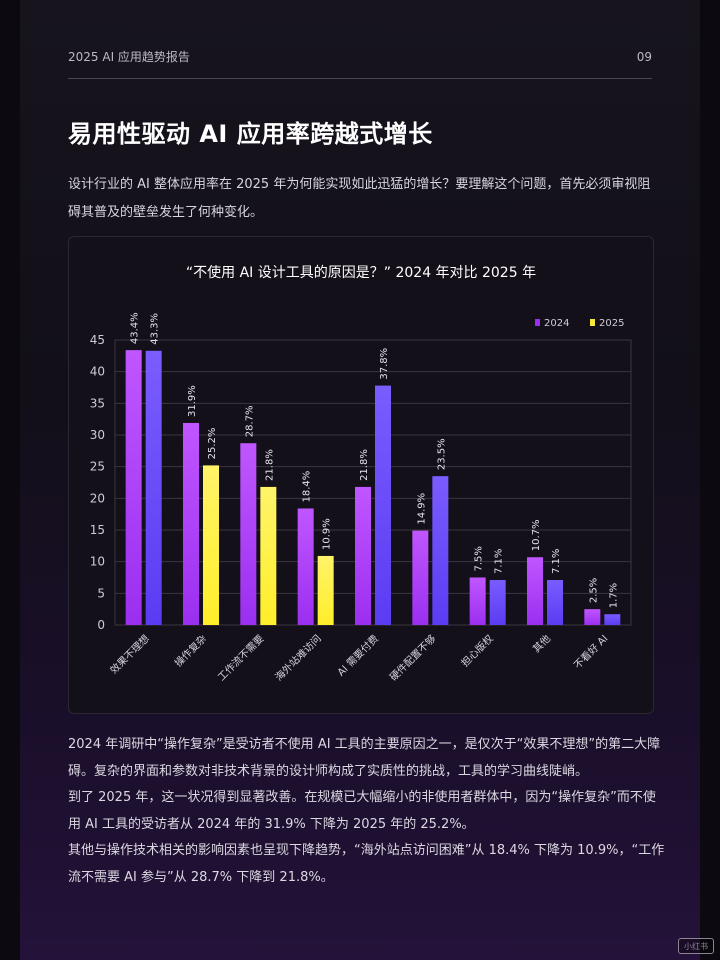  I want to click on watermark-badge: 小红书, so click(696, 946).